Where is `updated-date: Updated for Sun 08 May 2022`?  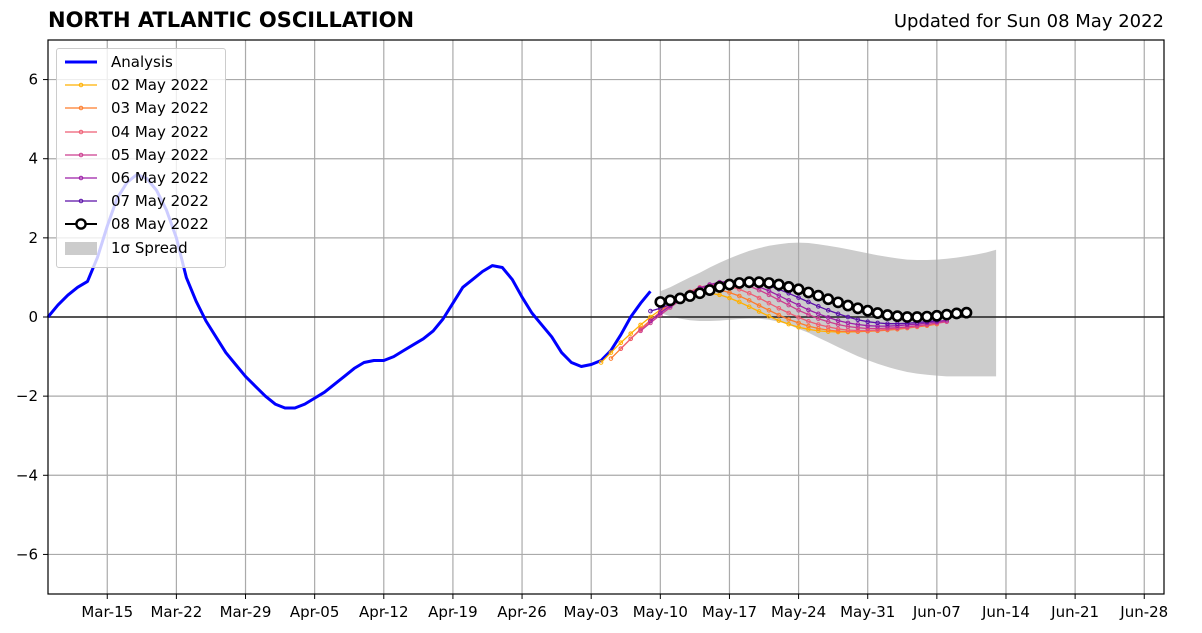
updated-date: Updated for Sun 08 May 2022 is located at coordinates (1028, 21).